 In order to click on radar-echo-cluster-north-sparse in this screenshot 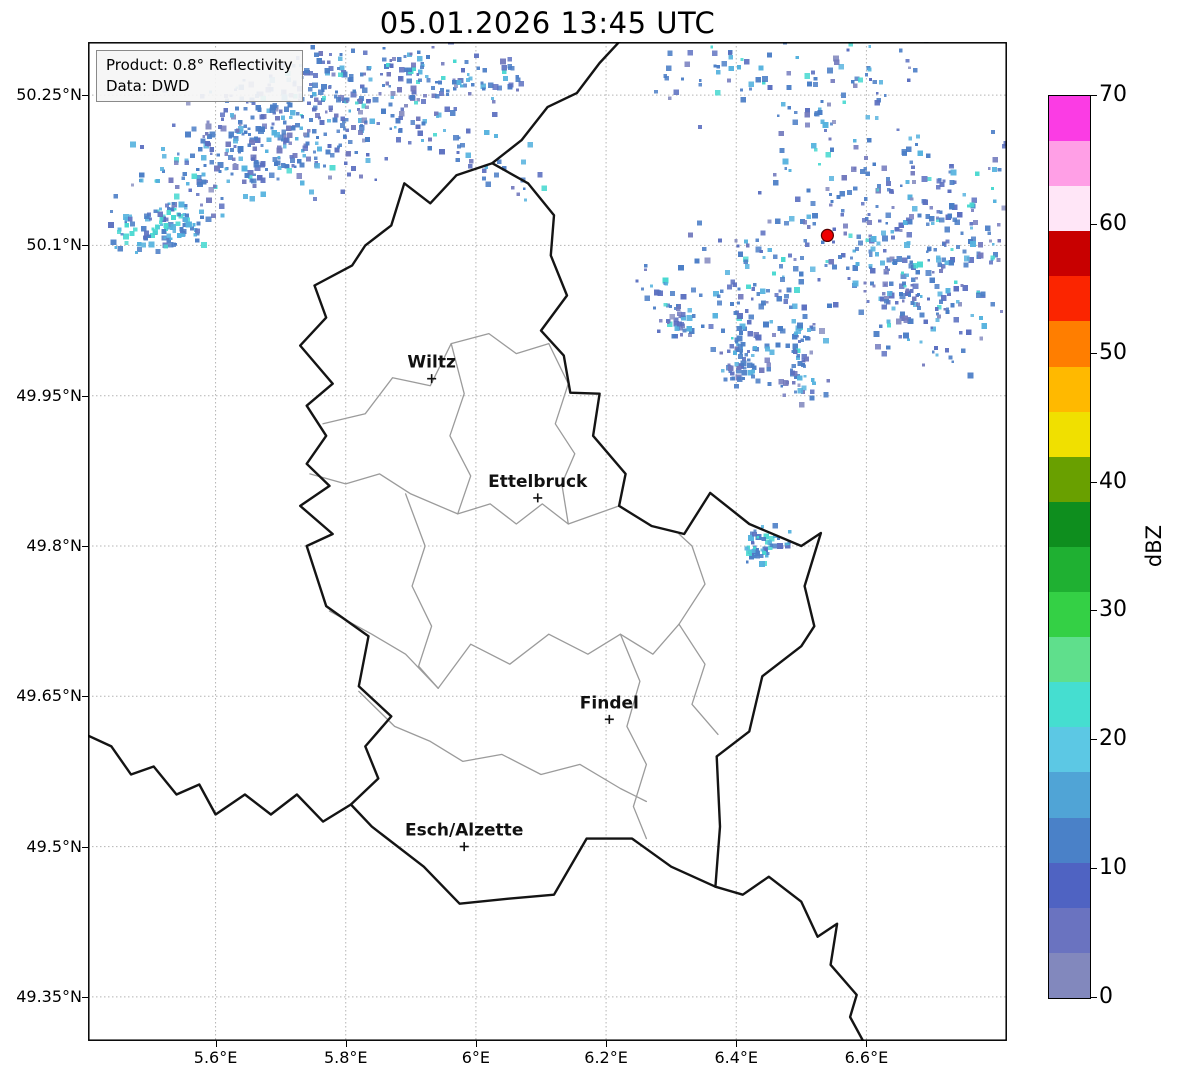, I will do `click(454, 127)`.